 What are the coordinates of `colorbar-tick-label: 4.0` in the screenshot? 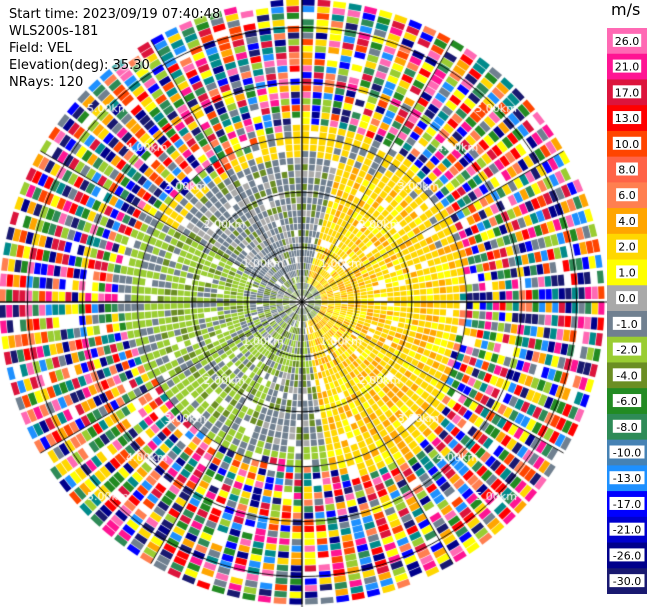 It's located at (627, 221).